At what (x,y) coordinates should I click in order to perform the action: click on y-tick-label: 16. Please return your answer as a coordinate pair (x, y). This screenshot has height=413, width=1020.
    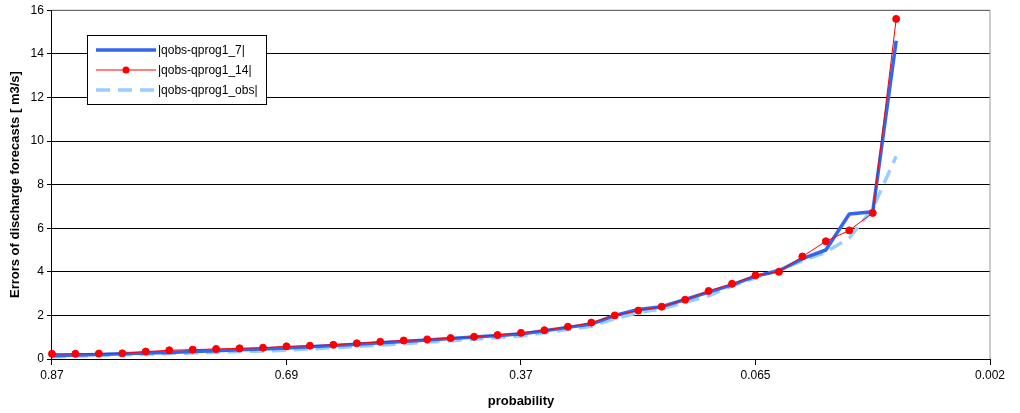
    Looking at the image, I should click on (37, 9).